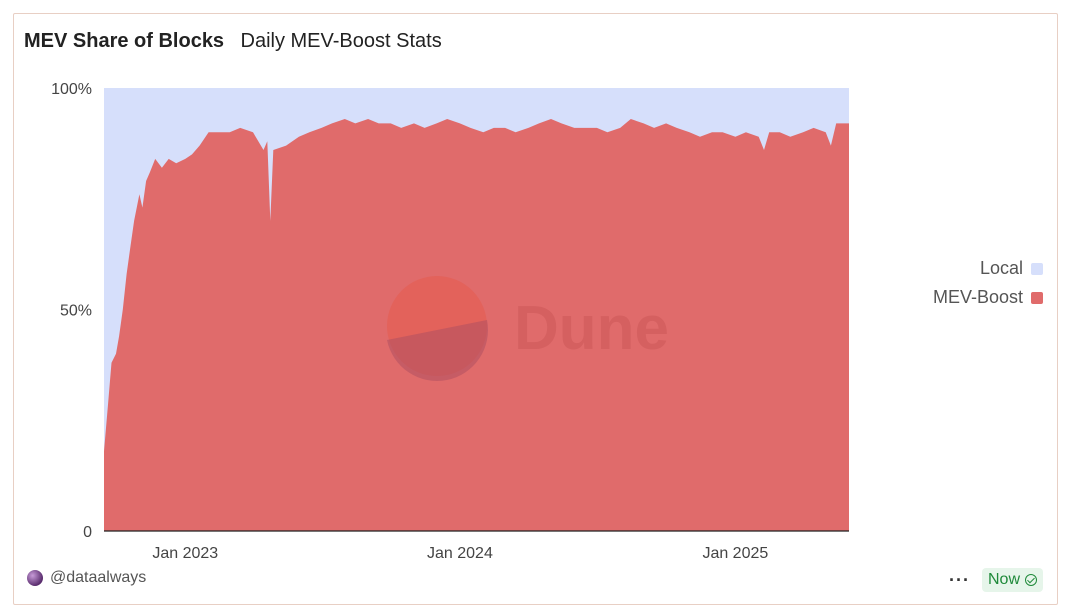 This screenshot has width=1068, height=615. Describe the element at coordinates (1003, 579) in the screenshot. I see `status-label: Now` at that location.